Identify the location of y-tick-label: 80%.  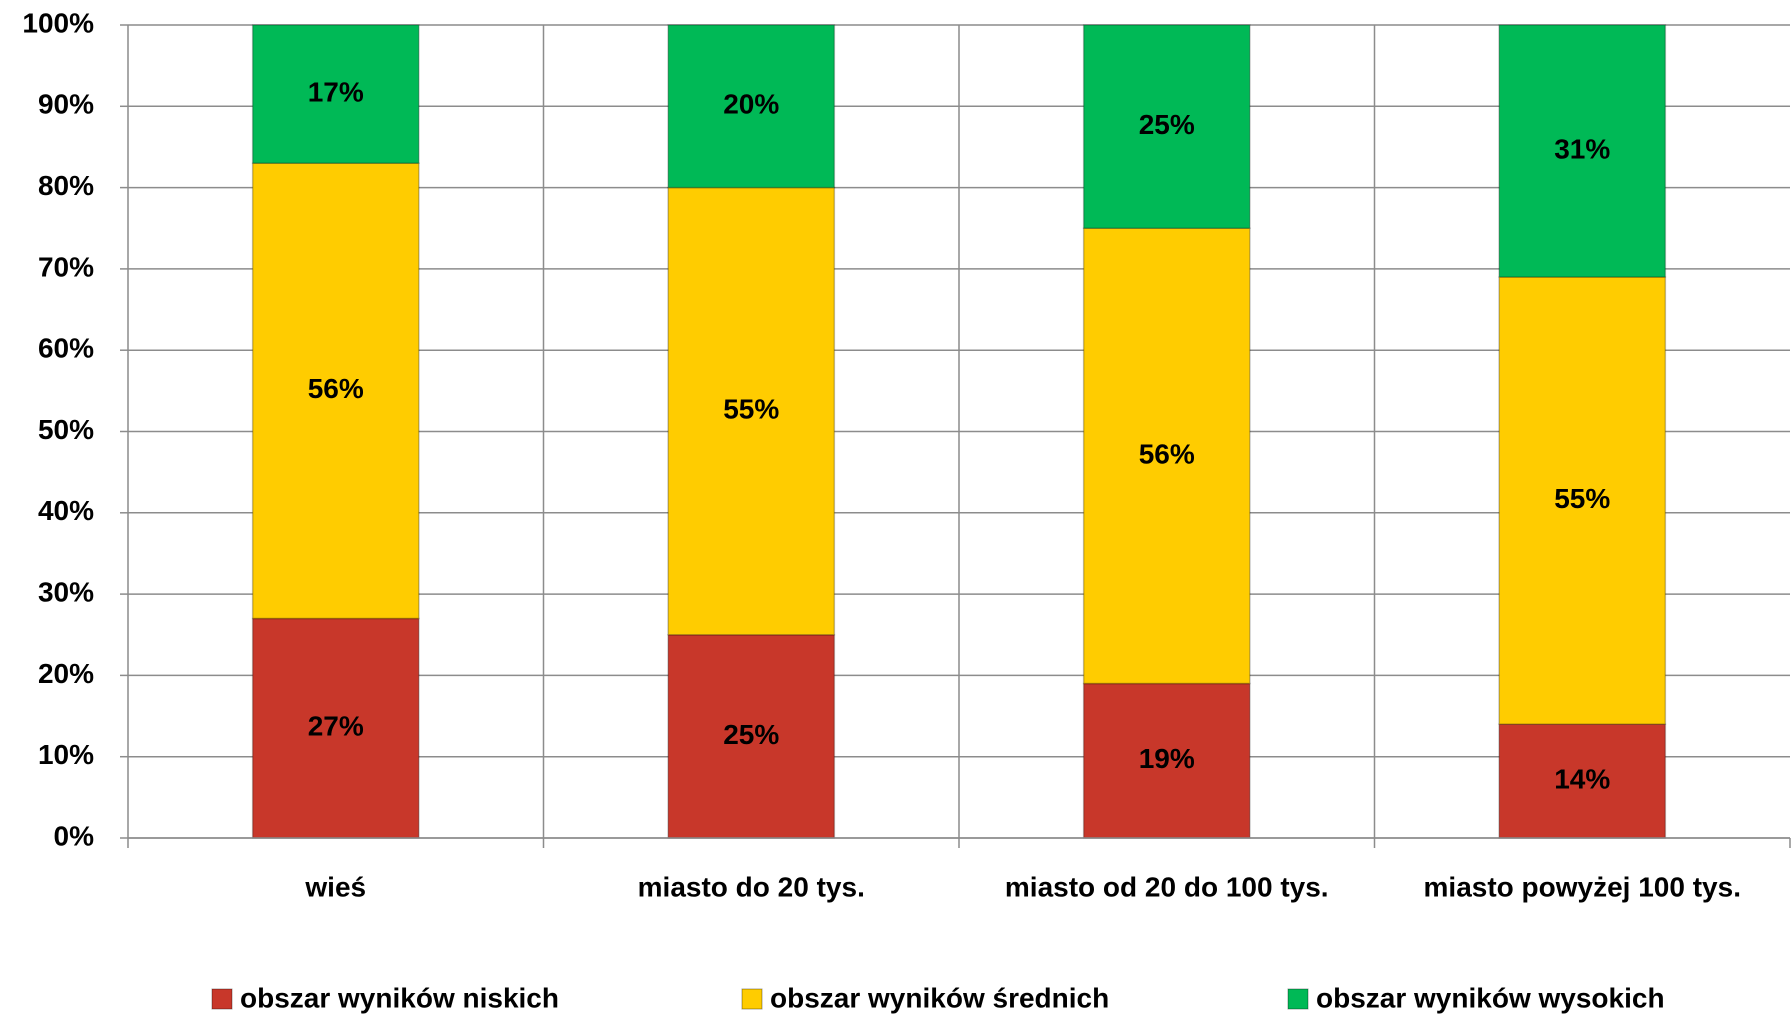
(66, 185).